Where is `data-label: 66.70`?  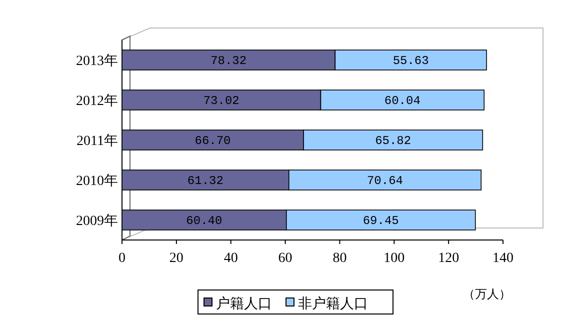
data-label: 66.70 is located at coordinates (212, 141).